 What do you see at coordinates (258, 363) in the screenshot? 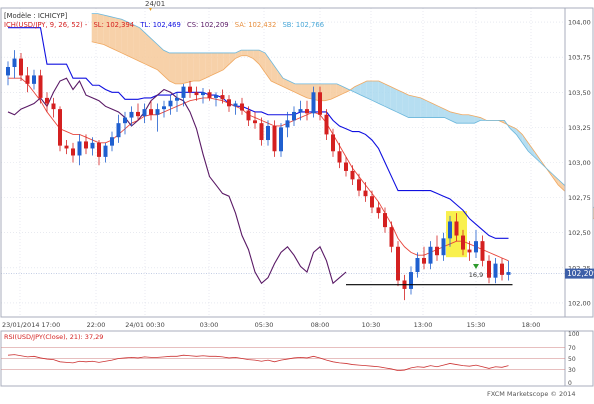
I see `rsi-line` at bounding box center [258, 363].